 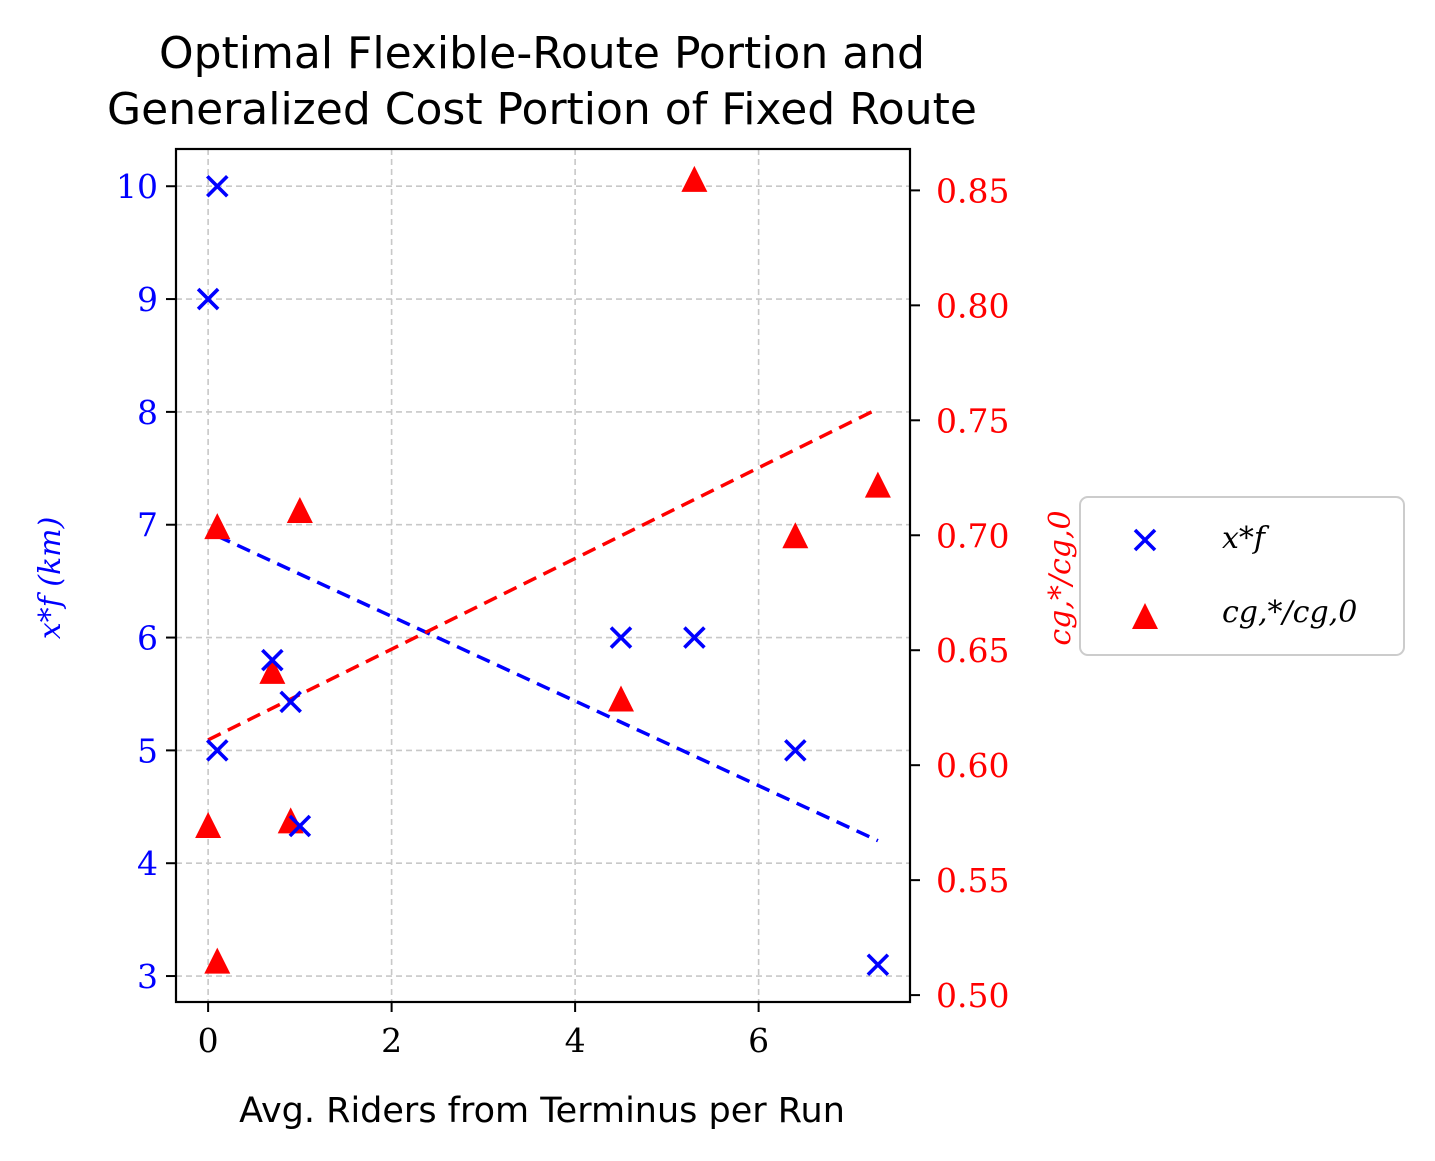 I want to click on left-y-tick-label: 6, so click(x=147, y=638).